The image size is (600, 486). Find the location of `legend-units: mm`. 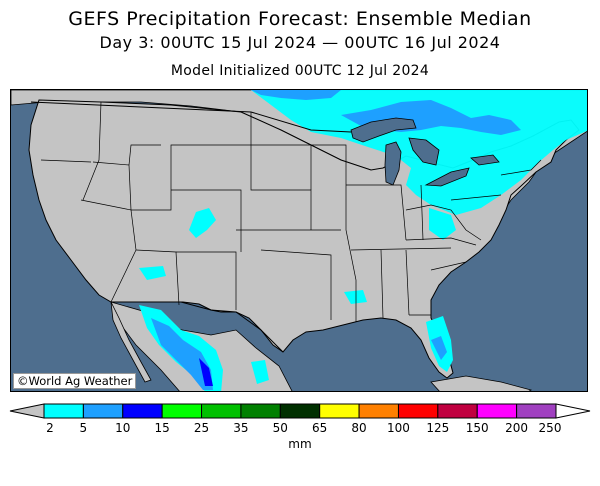

legend-units: mm is located at coordinates (300, 444).